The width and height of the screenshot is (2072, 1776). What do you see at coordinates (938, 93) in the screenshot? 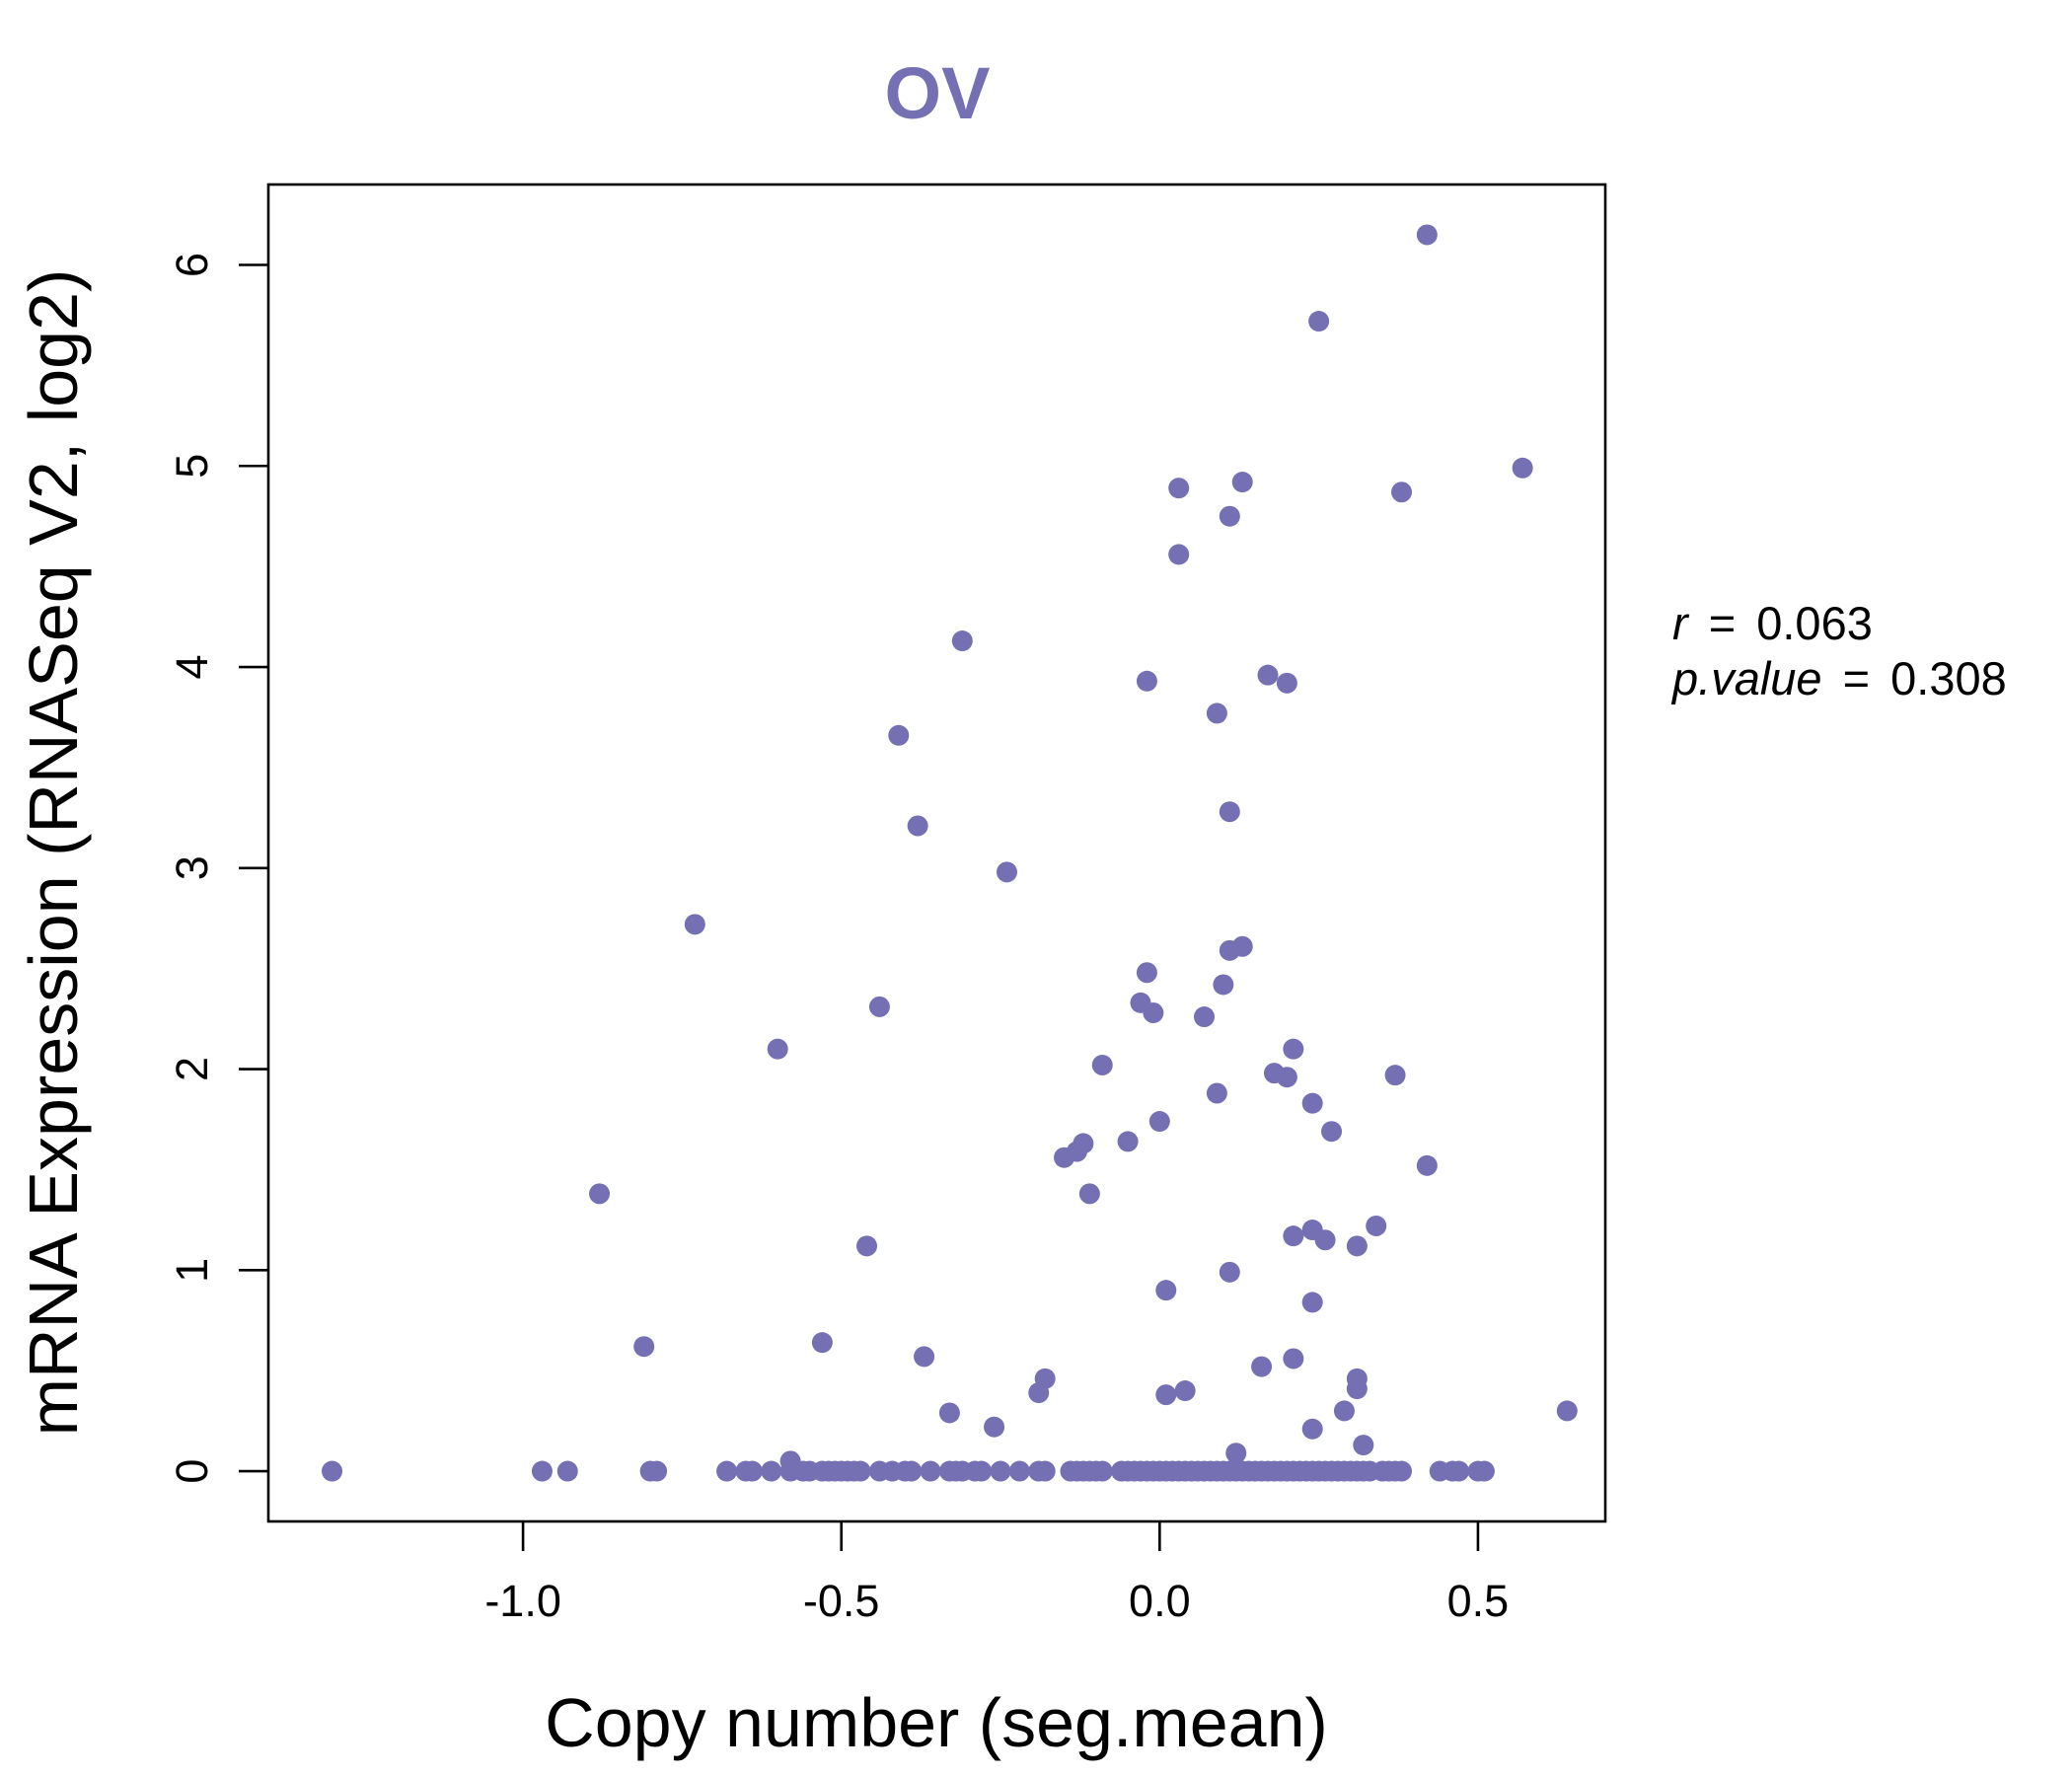
I see `chart-title: OV` at bounding box center [938, 93].